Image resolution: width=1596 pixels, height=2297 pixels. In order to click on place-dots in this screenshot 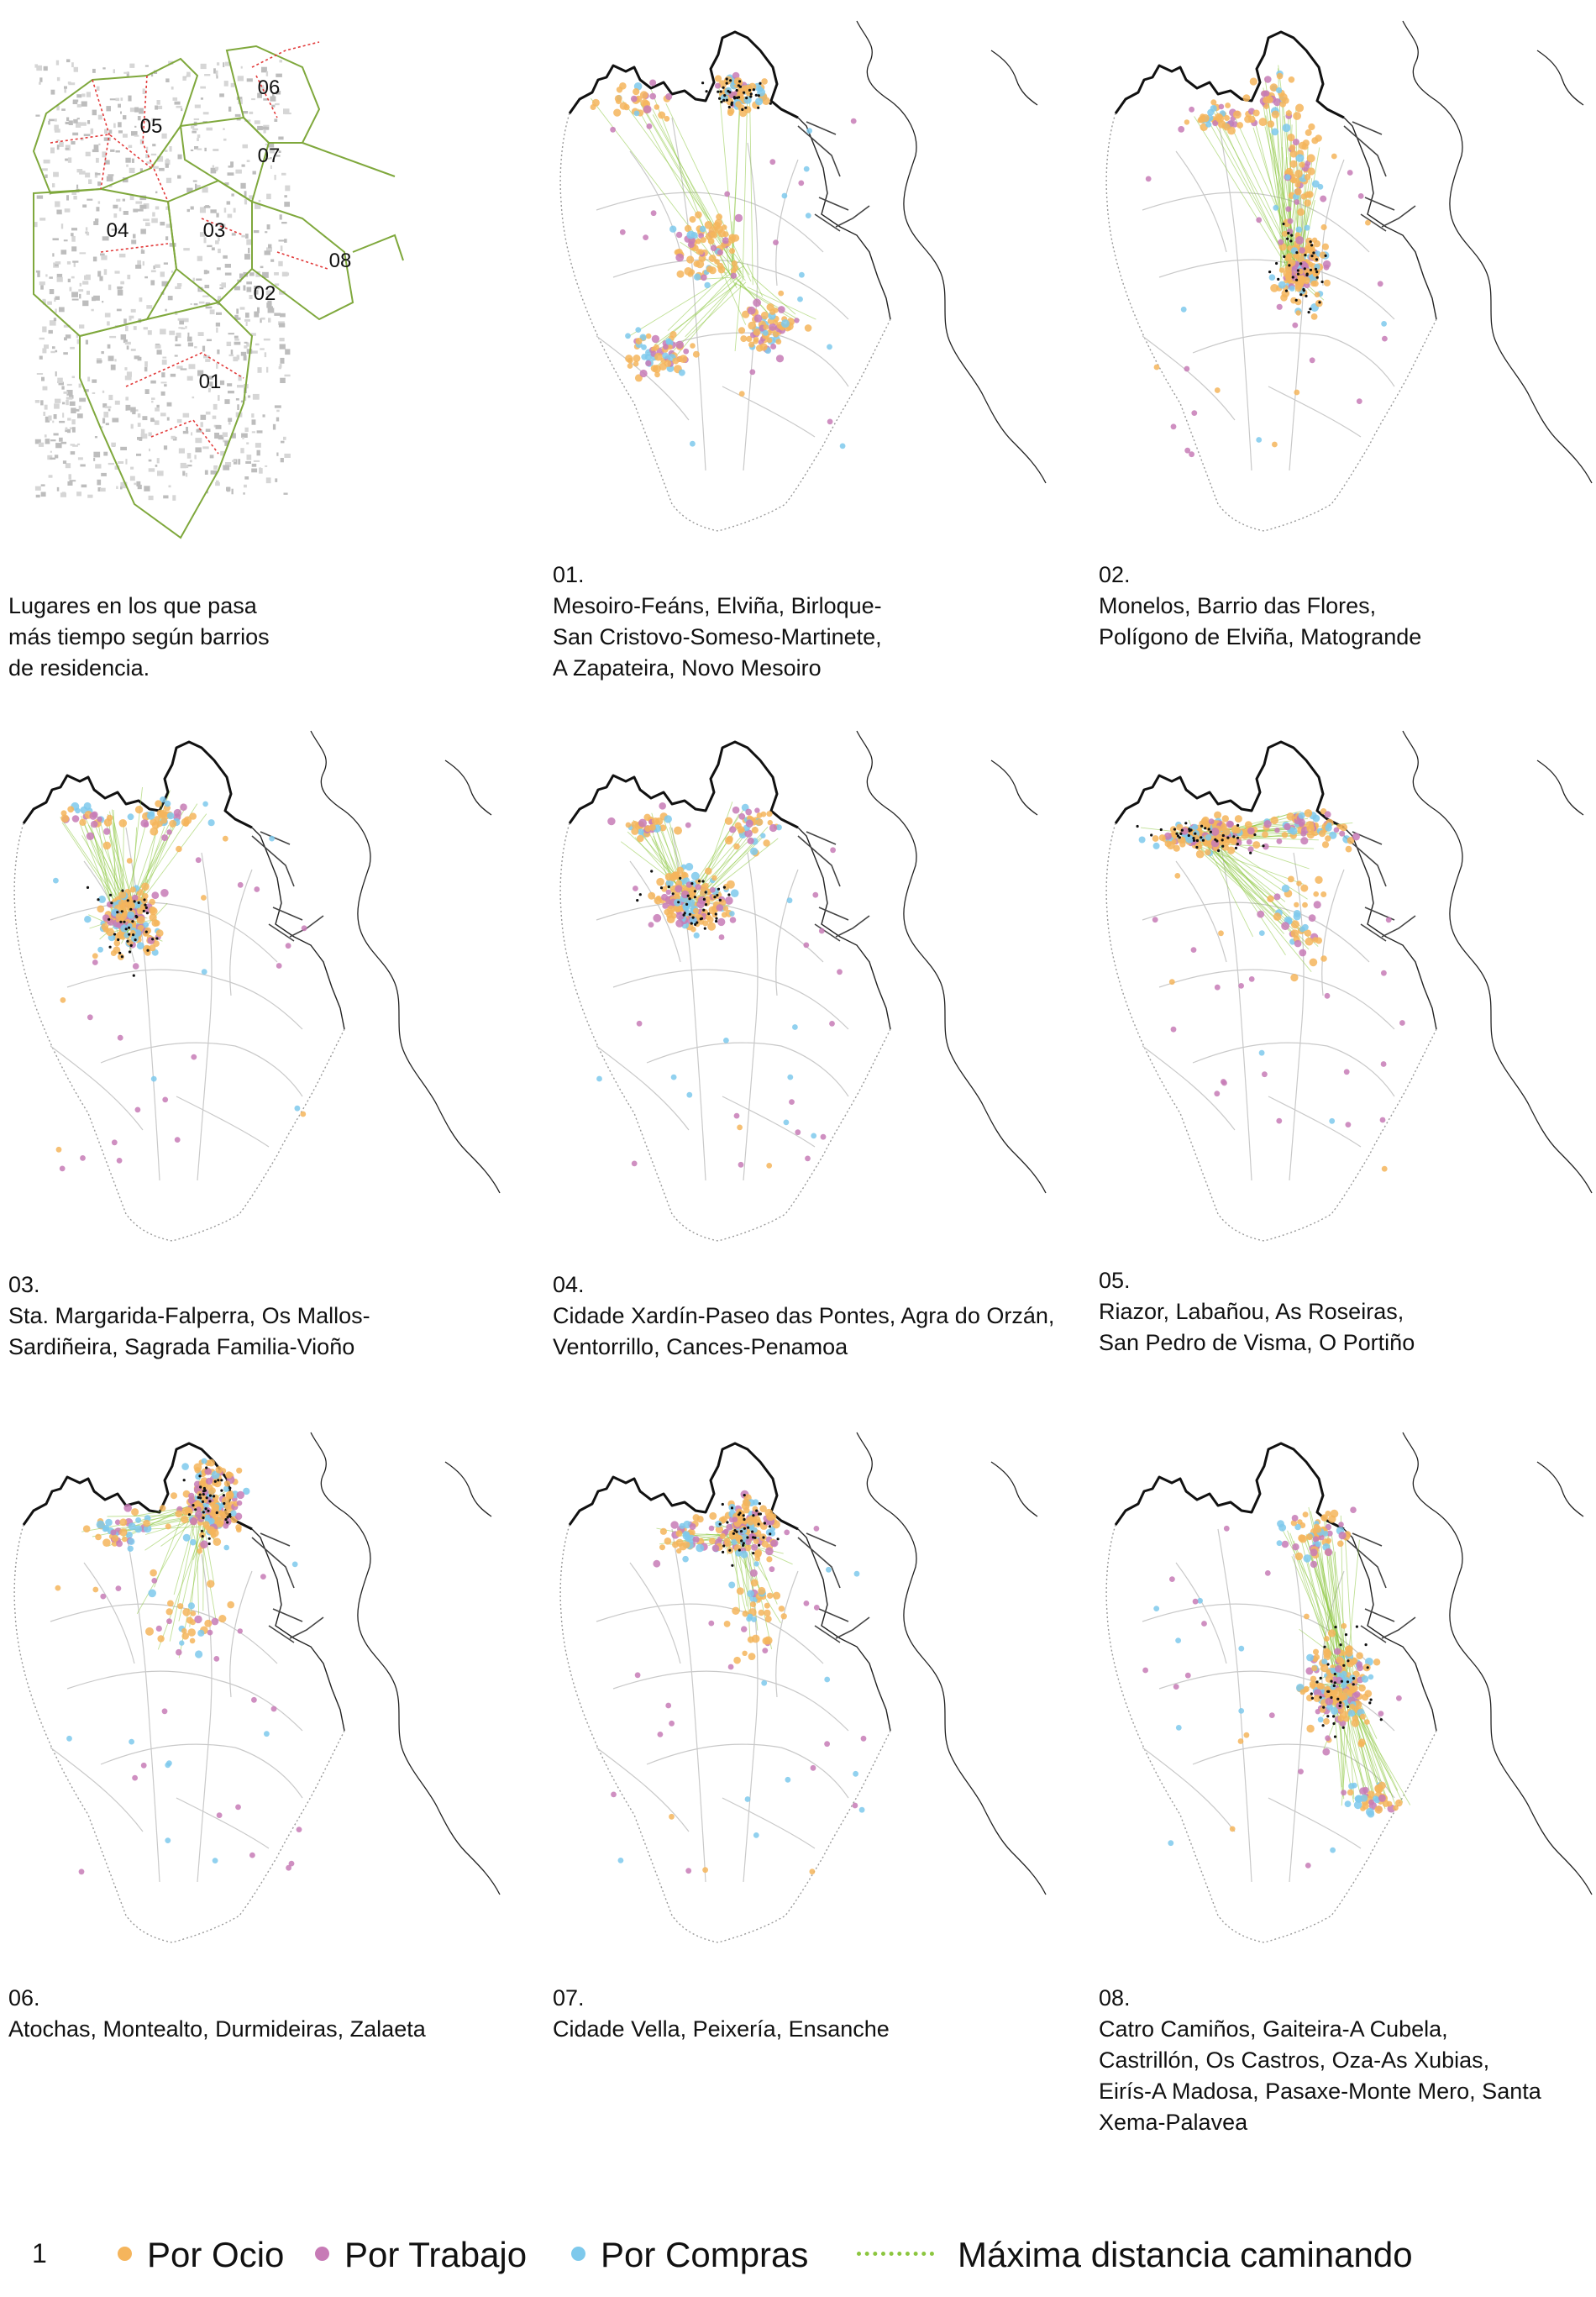, I will do `click(719, 985)`.